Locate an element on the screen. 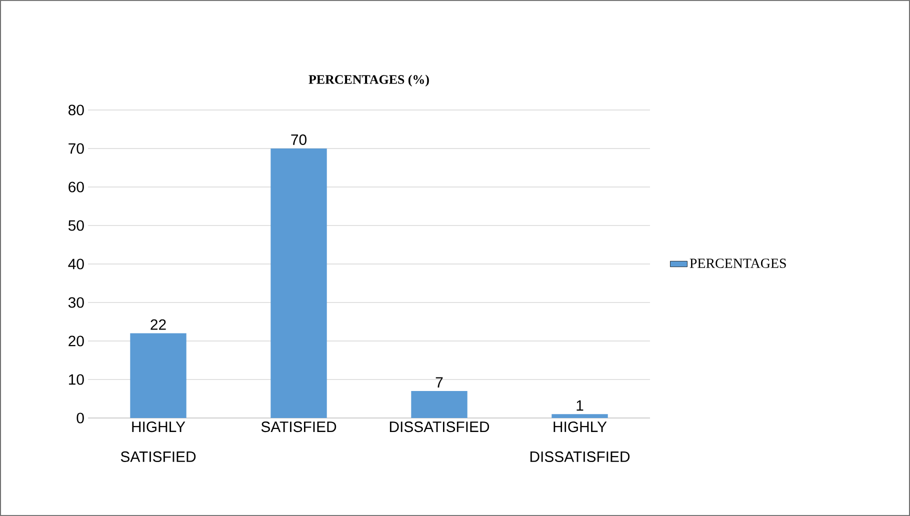 The height and width of the screenshot is (516, 910). data-label: 1 is located at coordinates (580, 405).